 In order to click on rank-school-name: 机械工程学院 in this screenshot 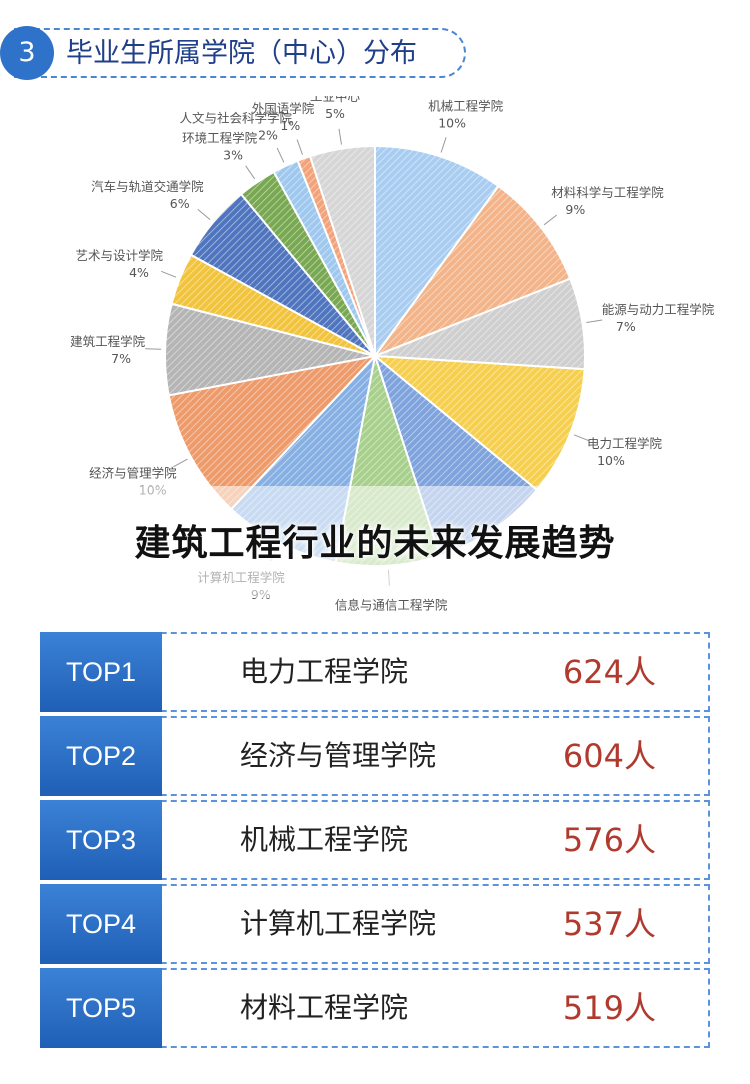, I will do `click(324, 839)`.